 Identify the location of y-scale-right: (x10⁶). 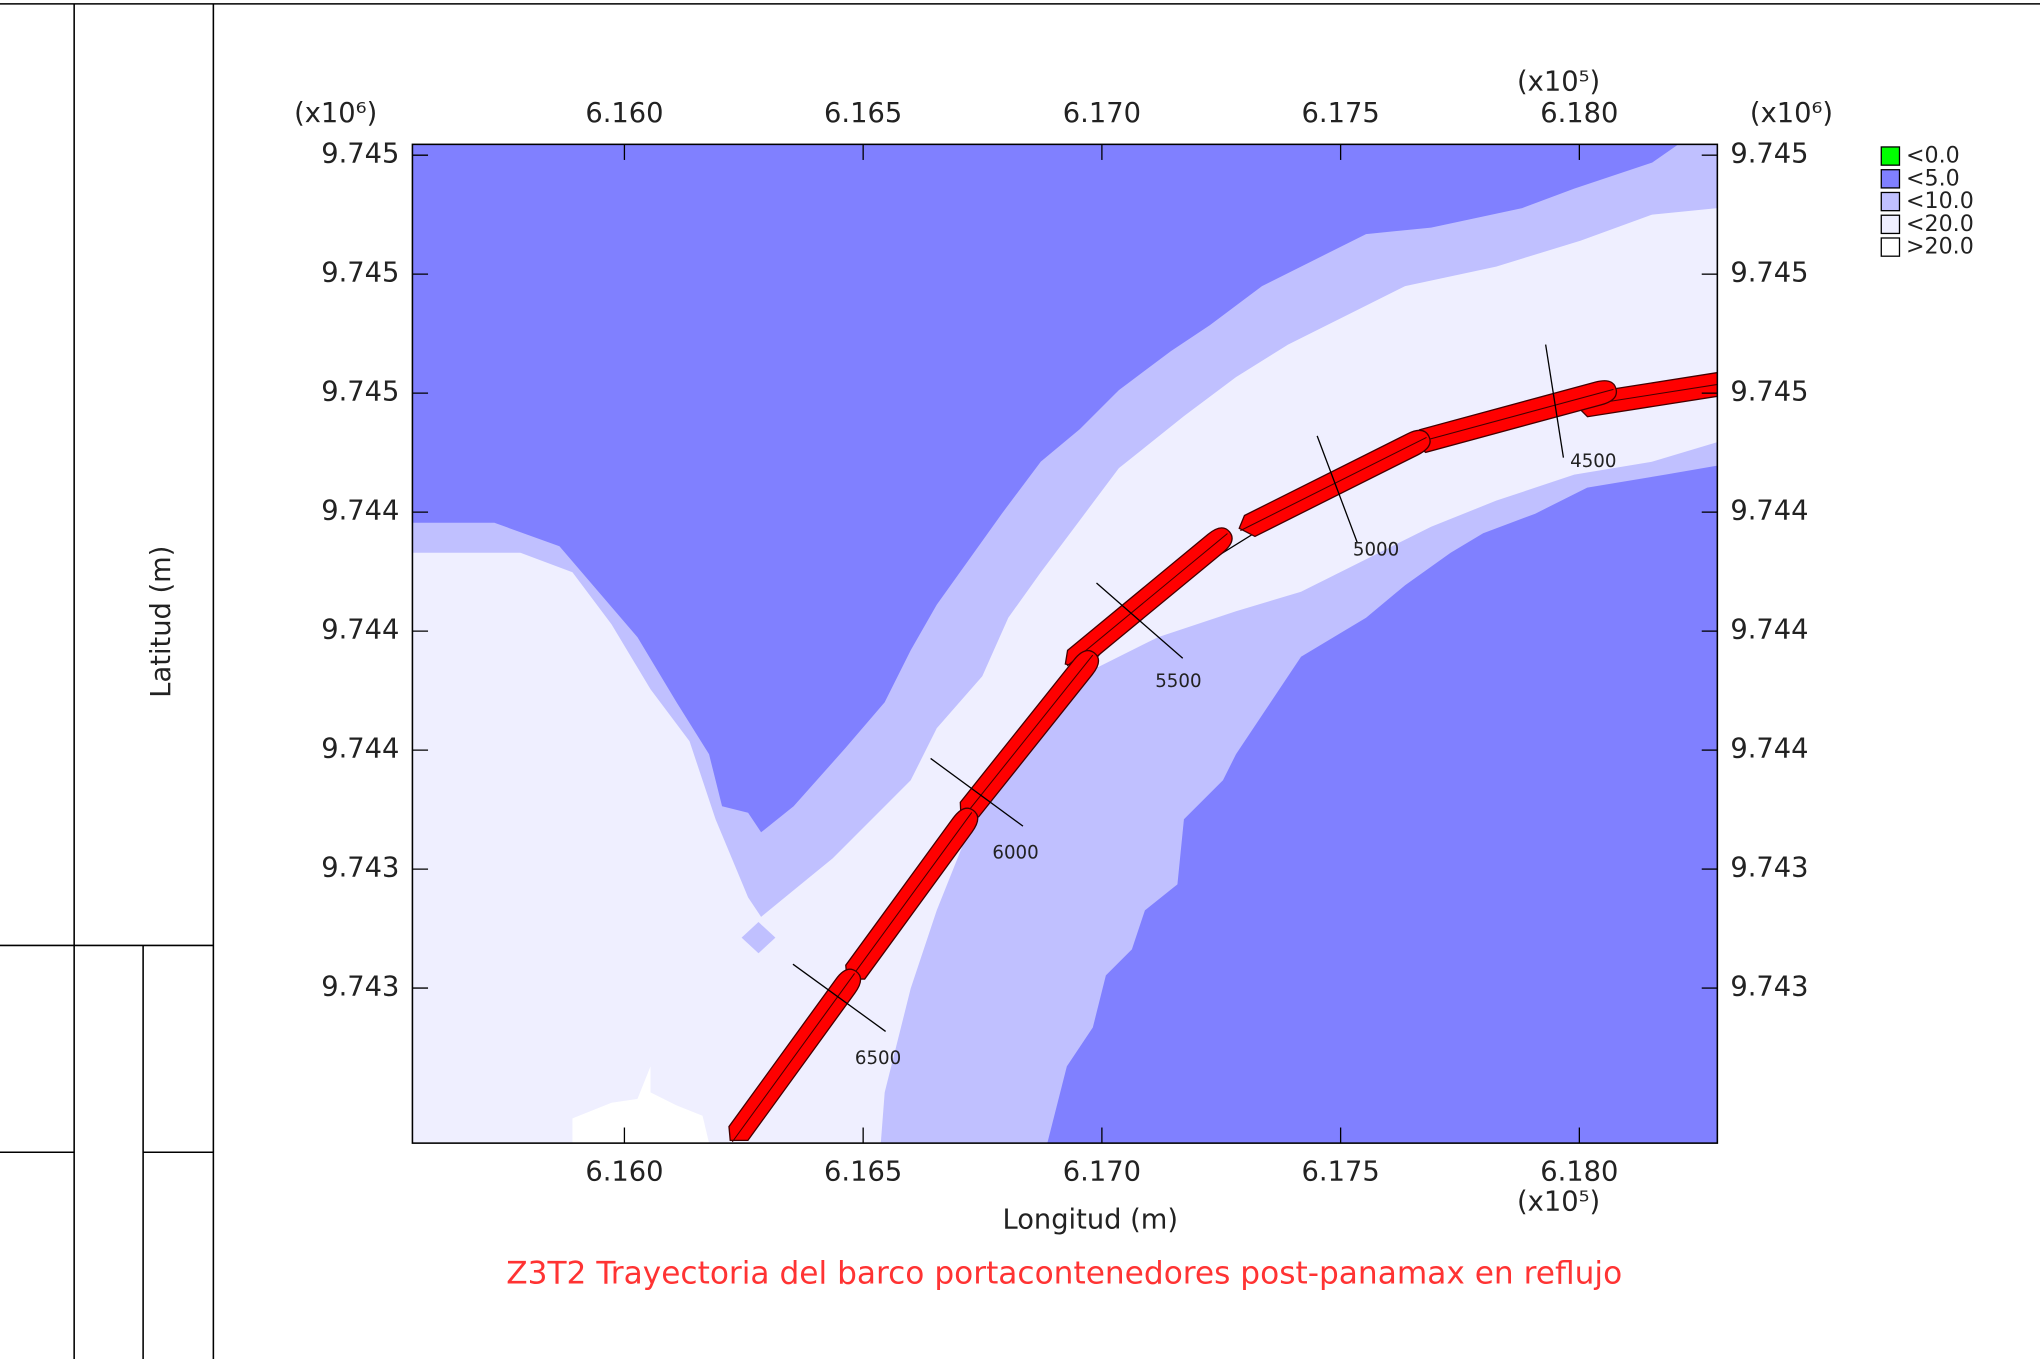
(1791, 113).